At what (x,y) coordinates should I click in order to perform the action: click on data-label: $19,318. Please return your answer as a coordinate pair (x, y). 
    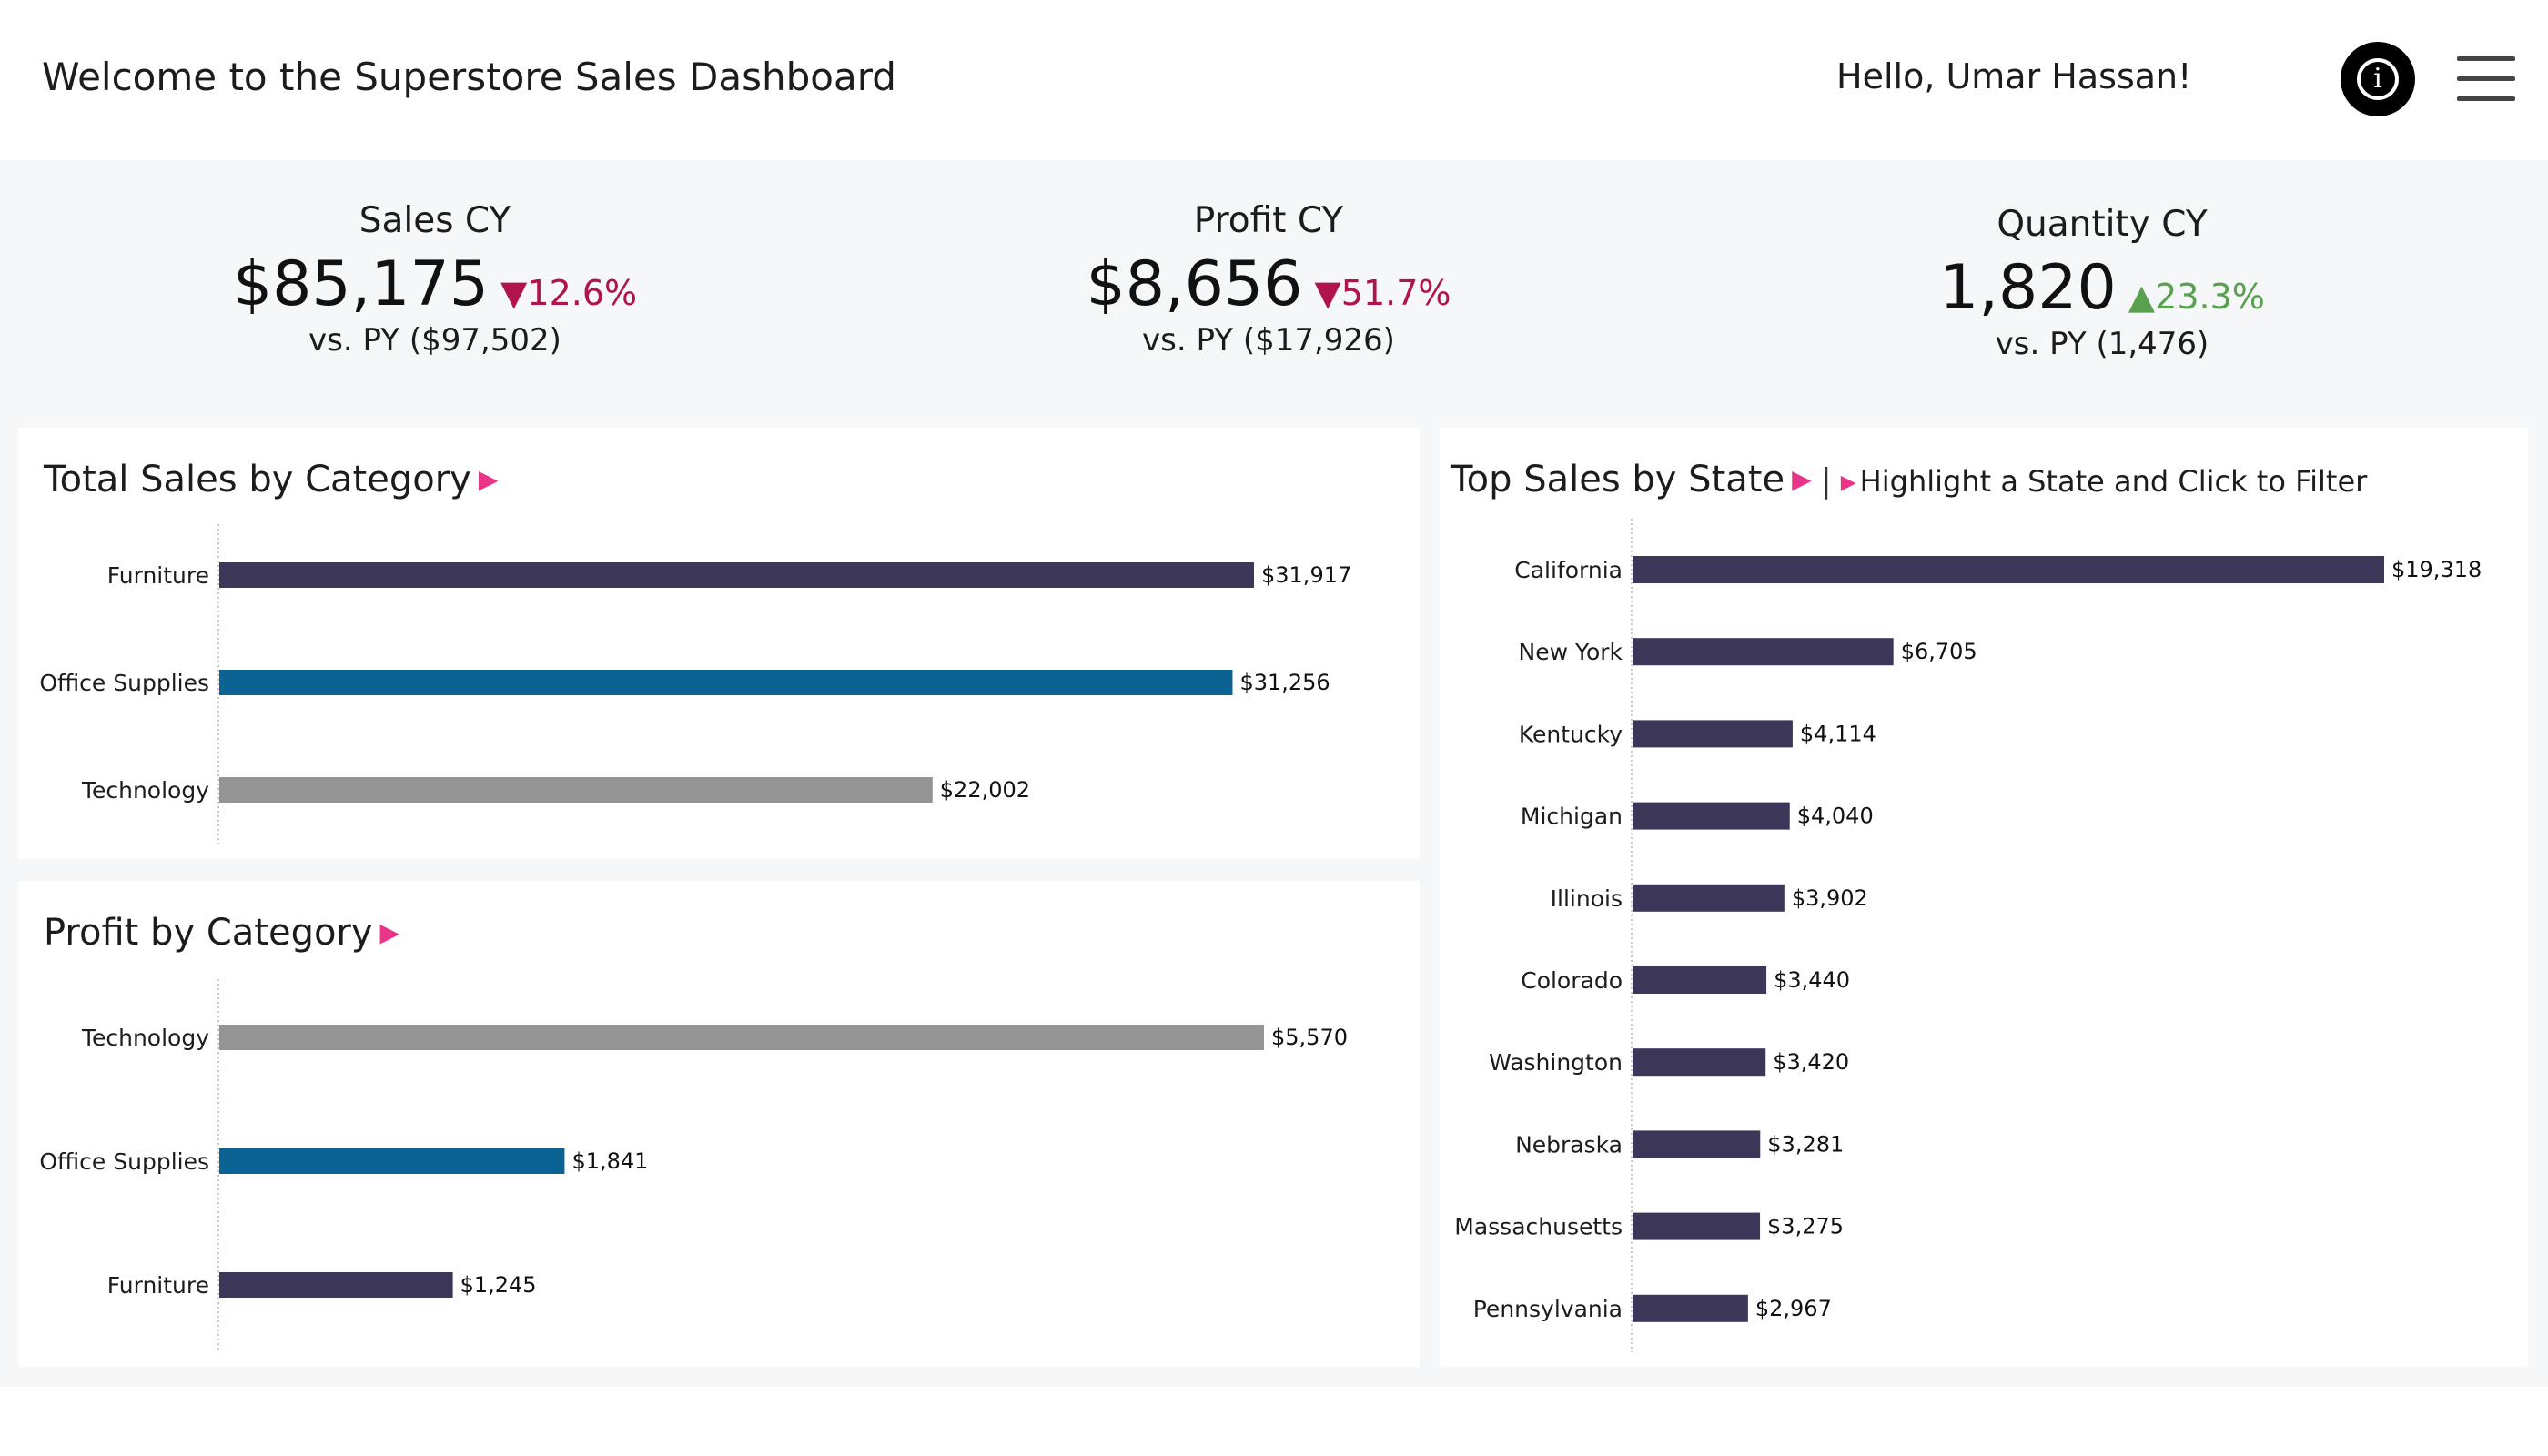
    Looking at the image, I should click on (2437, 570).